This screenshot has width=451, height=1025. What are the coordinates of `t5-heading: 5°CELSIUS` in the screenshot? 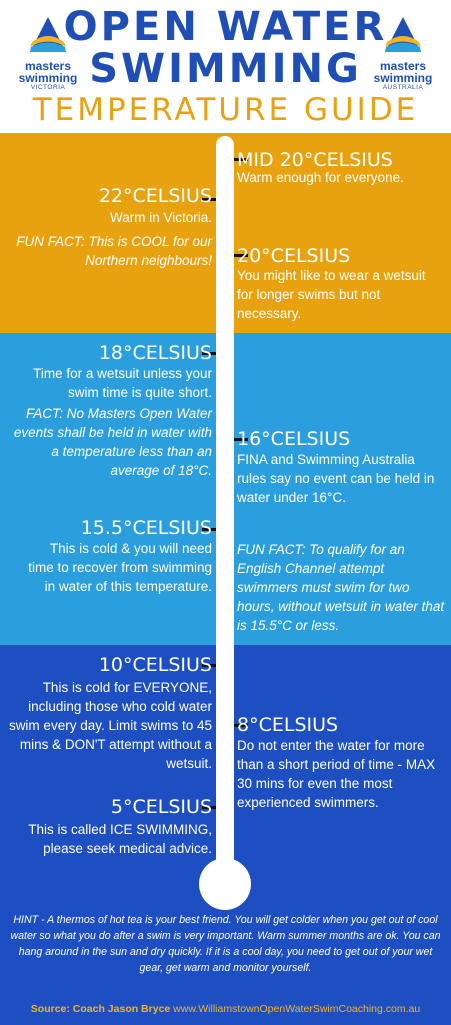 It's located at (161, 807).